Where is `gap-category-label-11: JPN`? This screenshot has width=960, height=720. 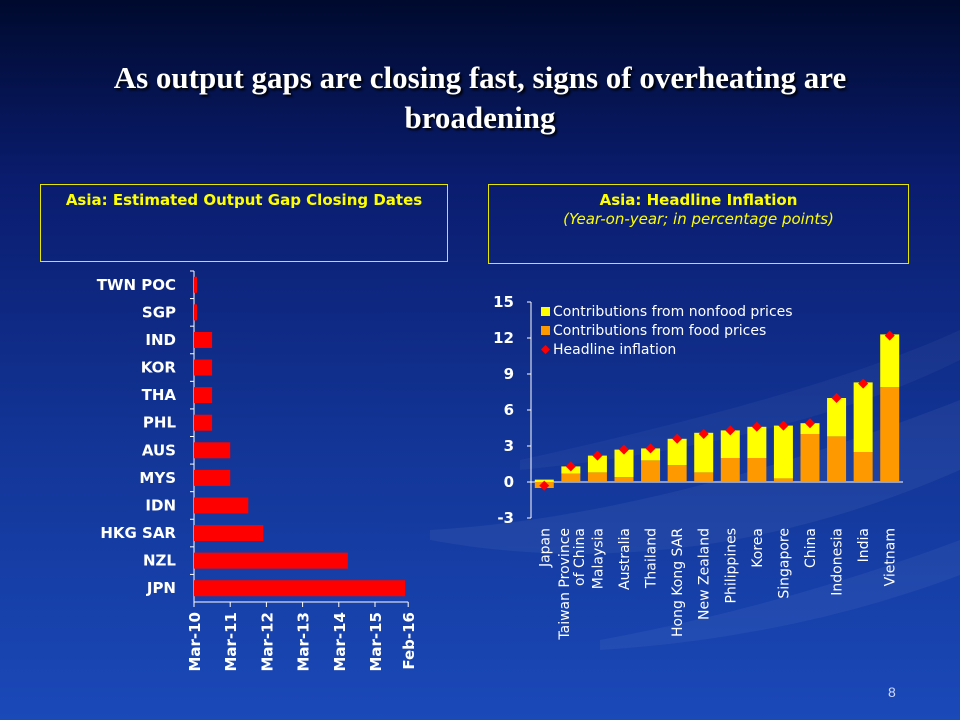
gap-category-label-11: JPN is located at coordinates (161, 588).